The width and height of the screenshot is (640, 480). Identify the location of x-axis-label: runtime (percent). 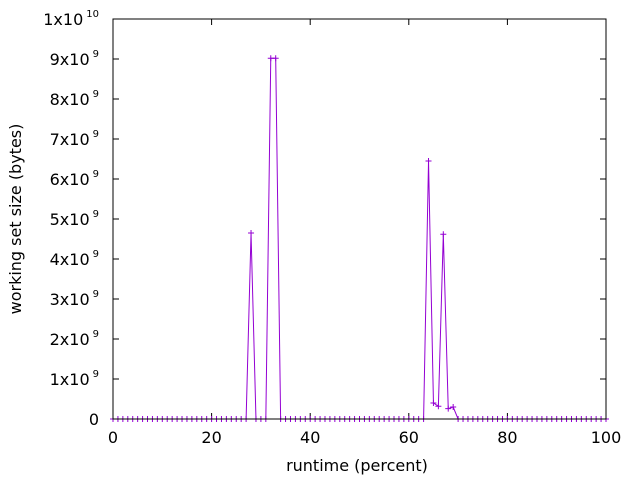
(357, 465).